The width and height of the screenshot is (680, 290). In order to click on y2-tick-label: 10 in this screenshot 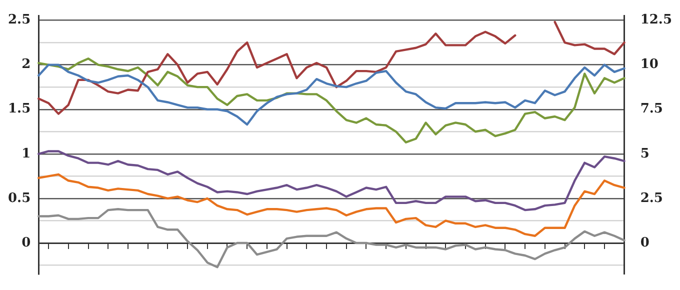, I will do `click(649, 64)`.